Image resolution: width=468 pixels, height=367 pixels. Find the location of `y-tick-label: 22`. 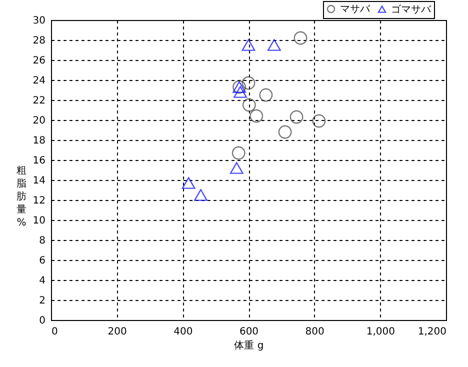

y-tick-label: 22 is located at coordinates (39, 101).